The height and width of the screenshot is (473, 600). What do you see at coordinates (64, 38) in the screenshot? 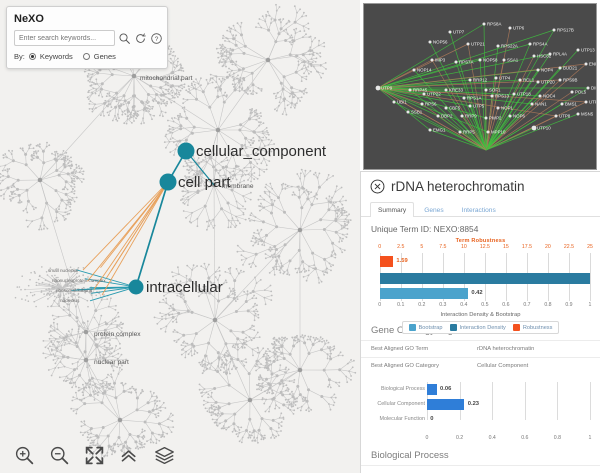
I see `search-input` at bounding box center [64, 38].